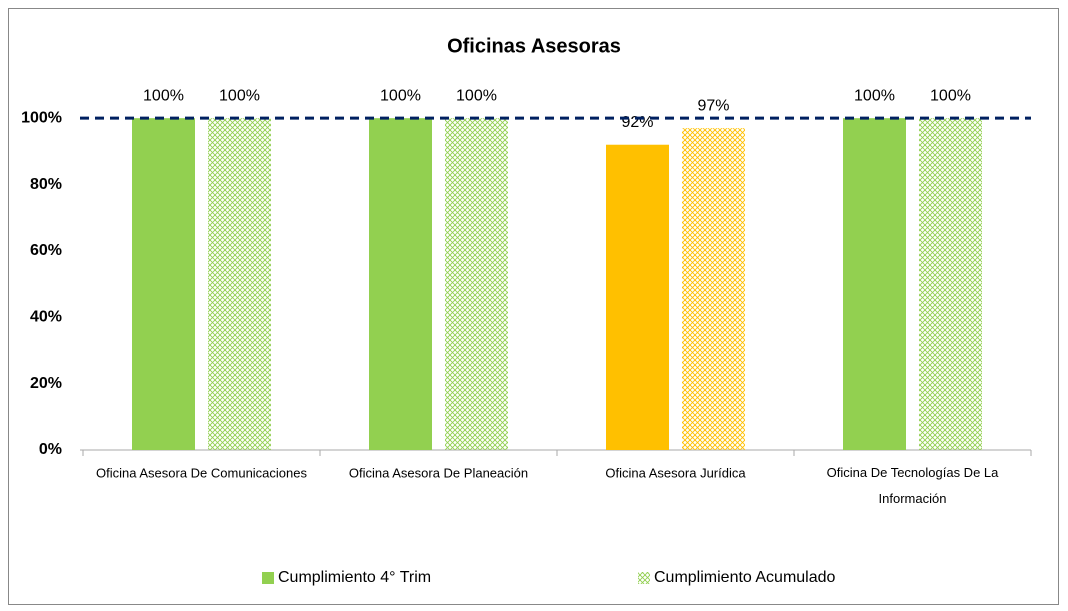 This screenshot has width=1068, height=611. What do you see at coordinates (354, 577) in the screenshot?
I see `legend-label: Cumplimiento 4° Trim` at bounding box center [354, 577].